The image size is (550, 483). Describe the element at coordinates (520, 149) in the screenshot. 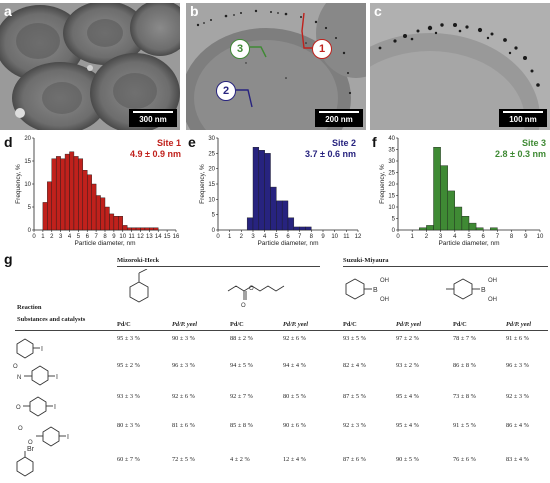

I see `site-3-label: Site 3 2.8 ± 0.3 nm` at that location.